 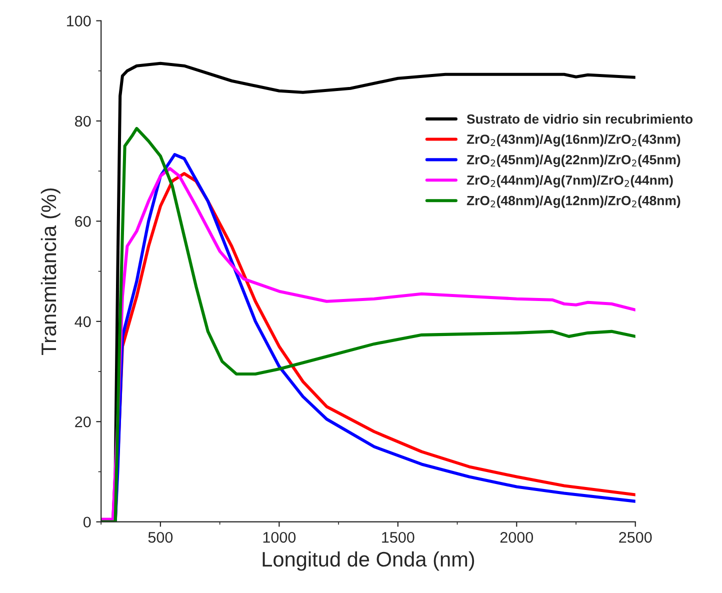 I want to click on x-tick-label: 2500, so click(x=635, y=537).